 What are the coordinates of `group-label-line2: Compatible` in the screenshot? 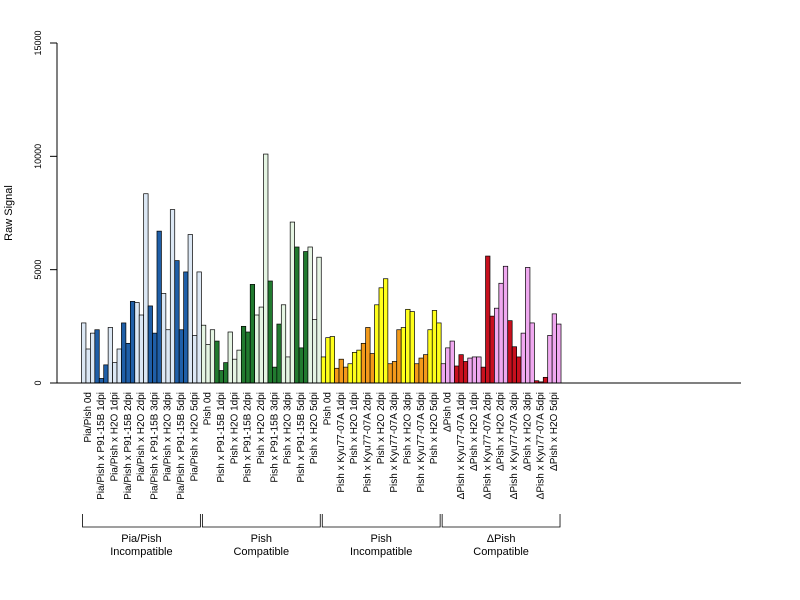 It's located at (501, 552).